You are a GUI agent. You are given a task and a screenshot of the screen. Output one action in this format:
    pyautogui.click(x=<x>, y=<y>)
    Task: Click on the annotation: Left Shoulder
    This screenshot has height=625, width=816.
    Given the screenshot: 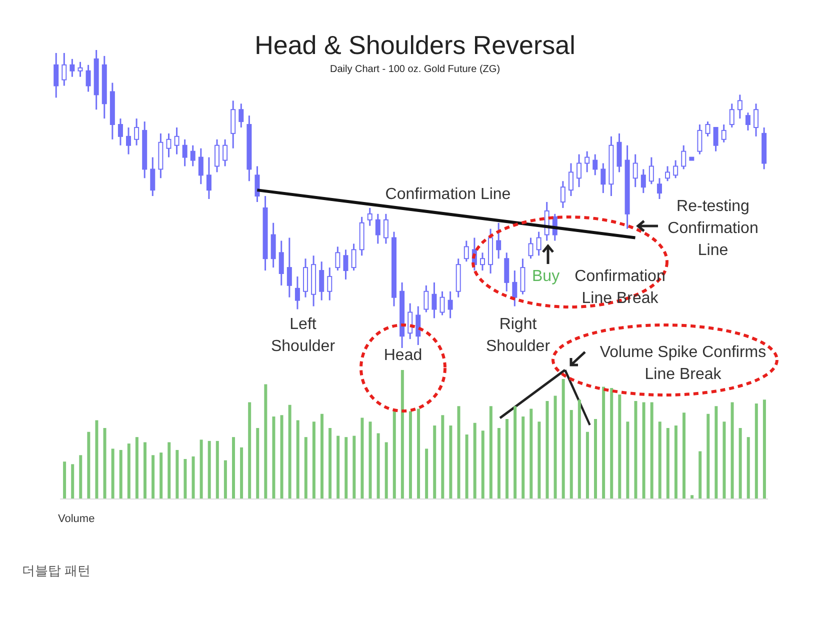 What is the action you would take?
    pyautogui.click(x=303, y=336)
    